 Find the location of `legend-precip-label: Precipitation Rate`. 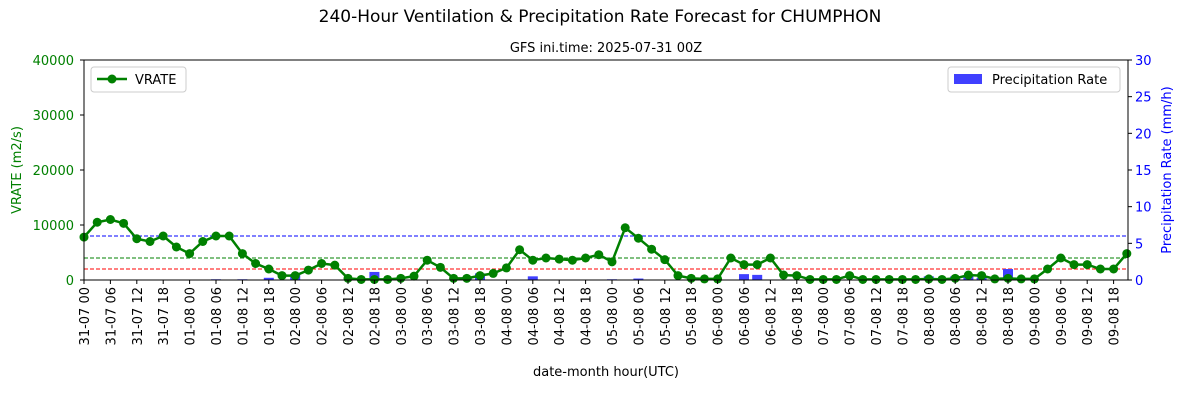

legend-precip-label: Precipitation Rate is located at coordinates (1049, 80).